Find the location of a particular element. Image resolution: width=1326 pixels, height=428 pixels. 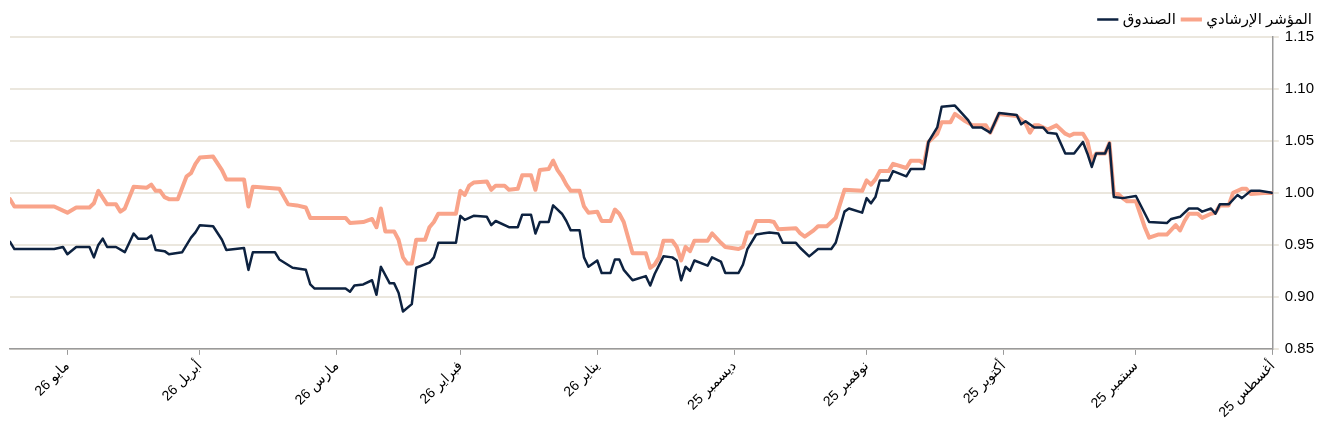

y-tick-label: 1.15 is located at coordinates (1299, 36).